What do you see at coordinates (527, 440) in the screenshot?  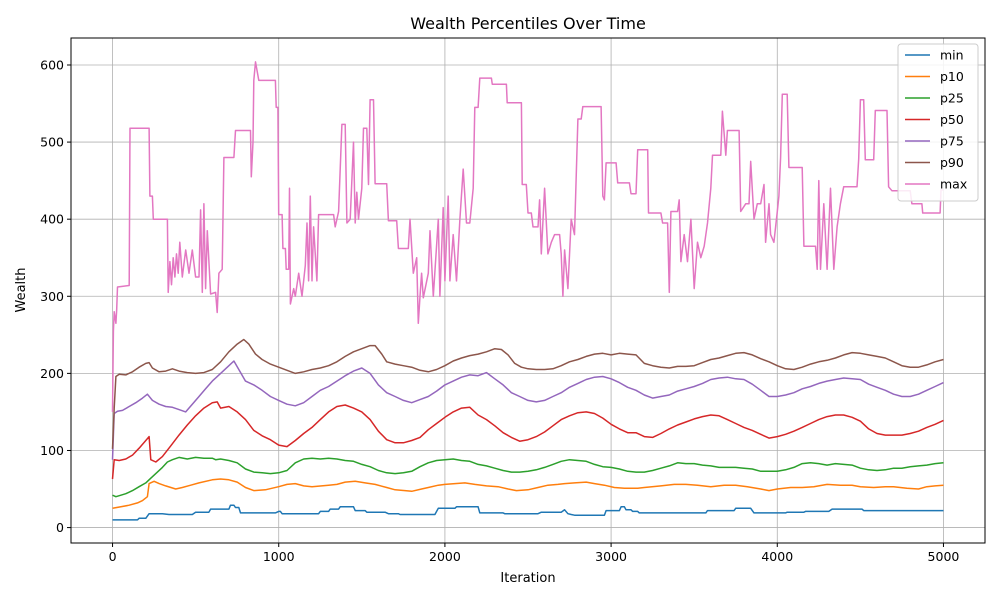 I see `series-line-p50` at bounding box center [527, 440].